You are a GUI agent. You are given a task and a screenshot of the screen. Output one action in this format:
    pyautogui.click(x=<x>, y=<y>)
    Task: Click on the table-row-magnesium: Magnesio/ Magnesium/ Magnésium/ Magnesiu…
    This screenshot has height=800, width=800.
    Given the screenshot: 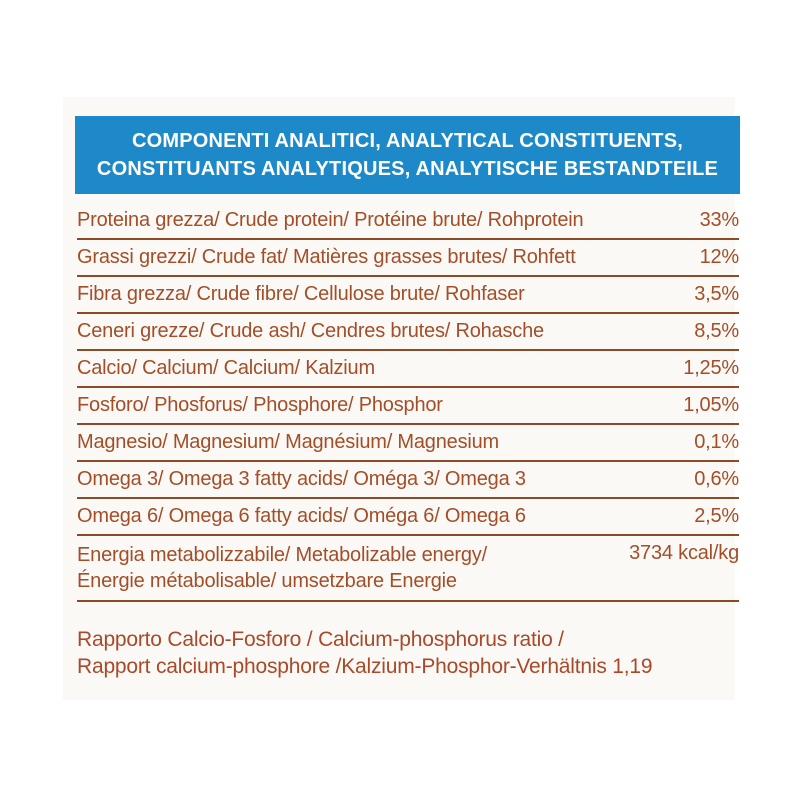 What is the action you would take?
    pyautogui.click(x=408, y=443)
    